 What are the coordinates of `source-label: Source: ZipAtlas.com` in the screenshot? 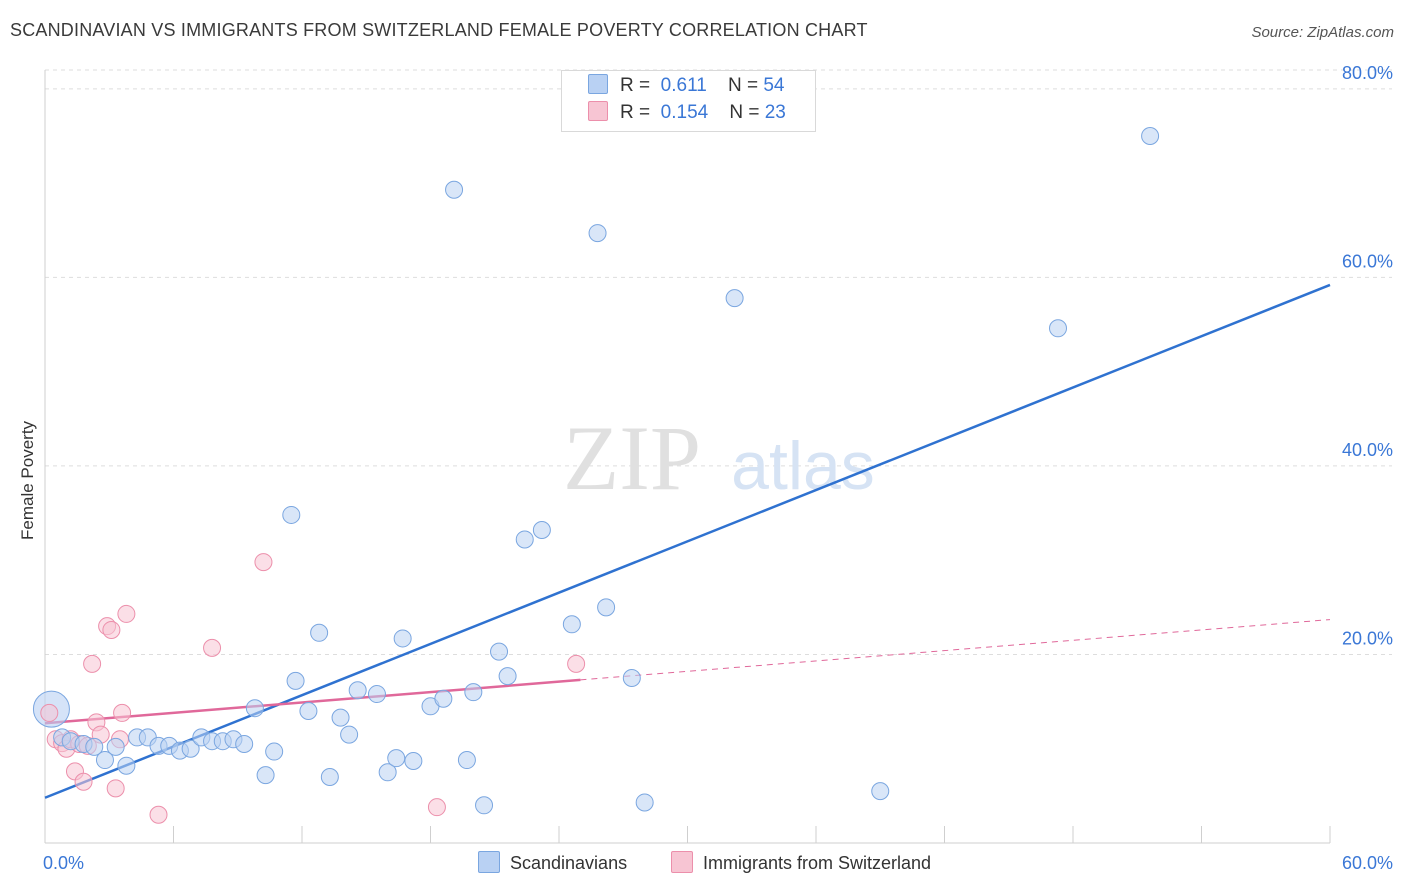 It's located at (1322, 32).